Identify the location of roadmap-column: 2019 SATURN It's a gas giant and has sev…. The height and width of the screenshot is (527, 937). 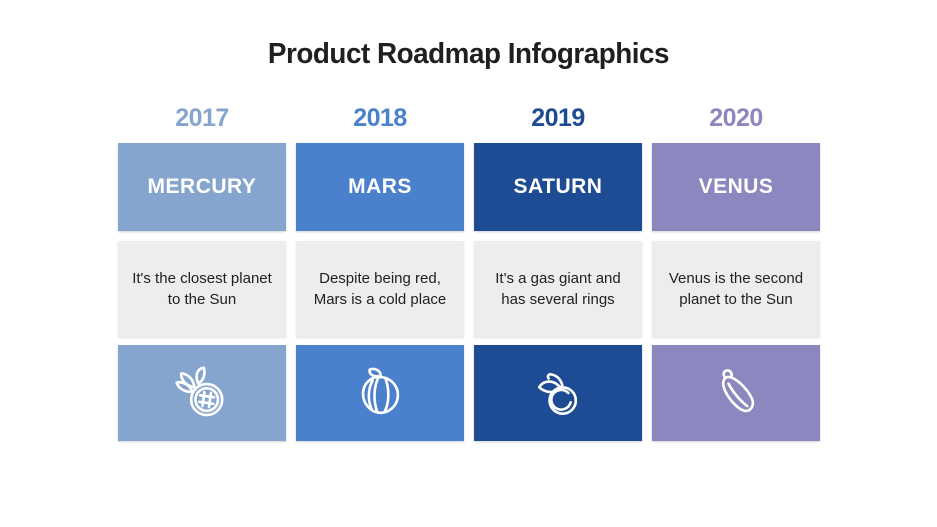
(558, 272).